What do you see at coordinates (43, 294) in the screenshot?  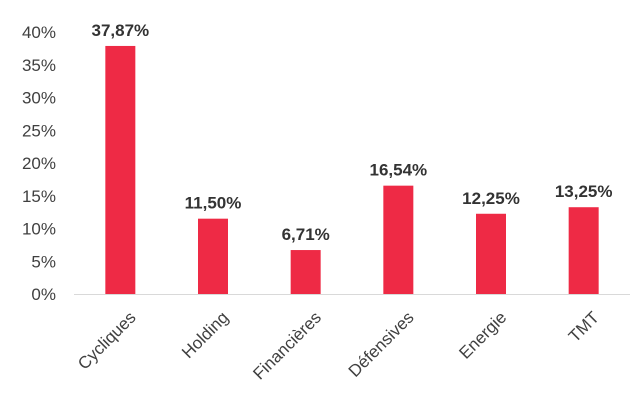 I see `y-tick-label: 0%` at bounding box center [43, 294].